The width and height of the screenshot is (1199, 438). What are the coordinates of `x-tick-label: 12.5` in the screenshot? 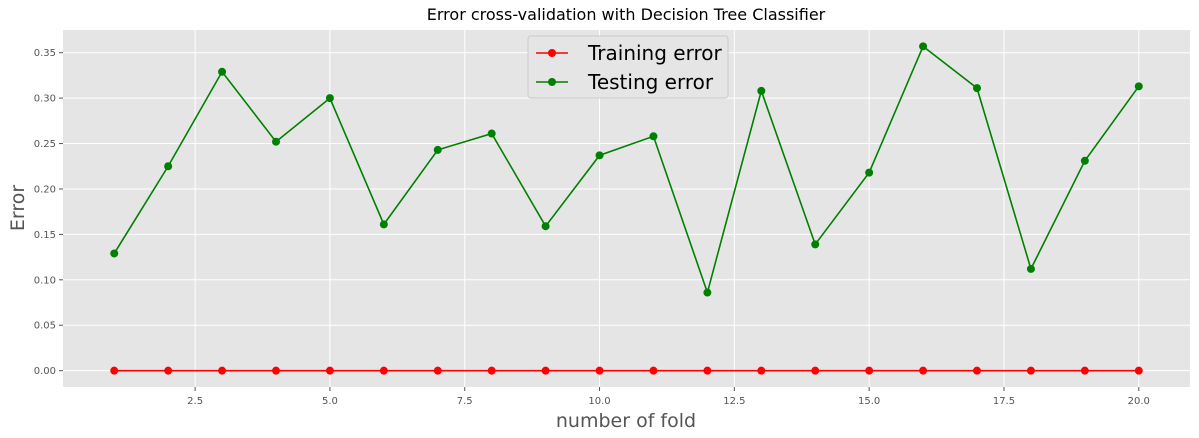 It's located at (734, 401).